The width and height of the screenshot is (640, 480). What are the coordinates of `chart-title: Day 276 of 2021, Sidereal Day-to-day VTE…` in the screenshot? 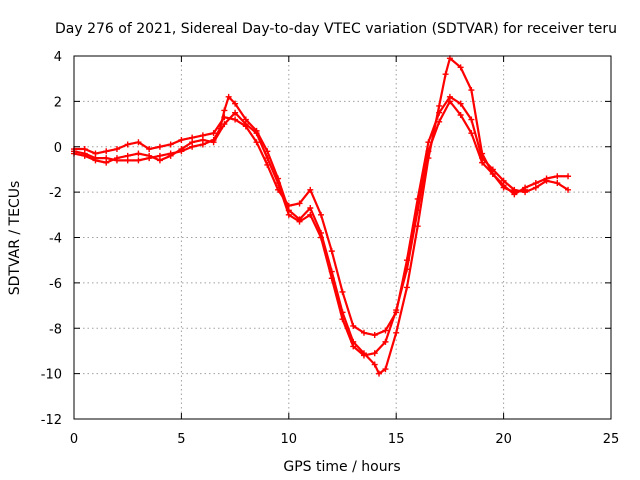 It's located at (336, 29).